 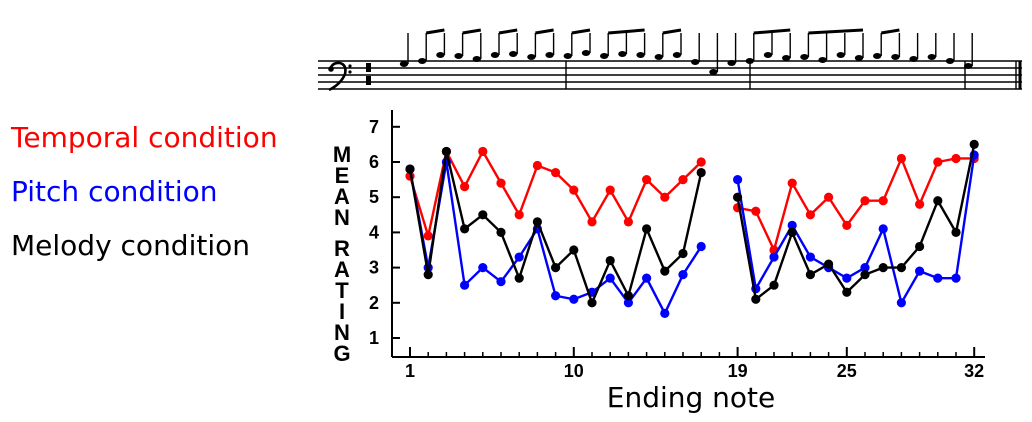 What do you see at coordinates (374, 162) in the screenshot?
I see `y-tick-label: 6` at bounding box center [374, 162].